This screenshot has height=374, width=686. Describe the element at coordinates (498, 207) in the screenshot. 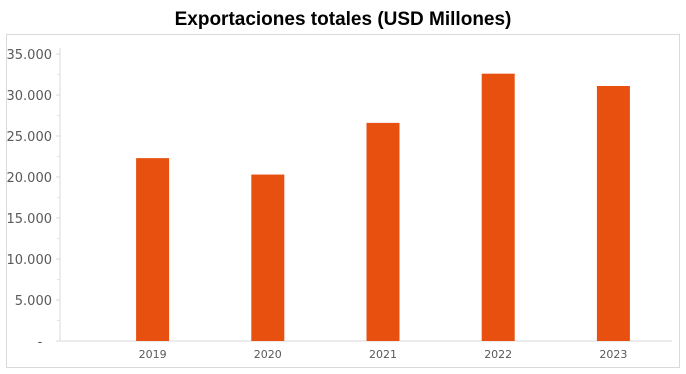

I see `bar-2022` at that location.